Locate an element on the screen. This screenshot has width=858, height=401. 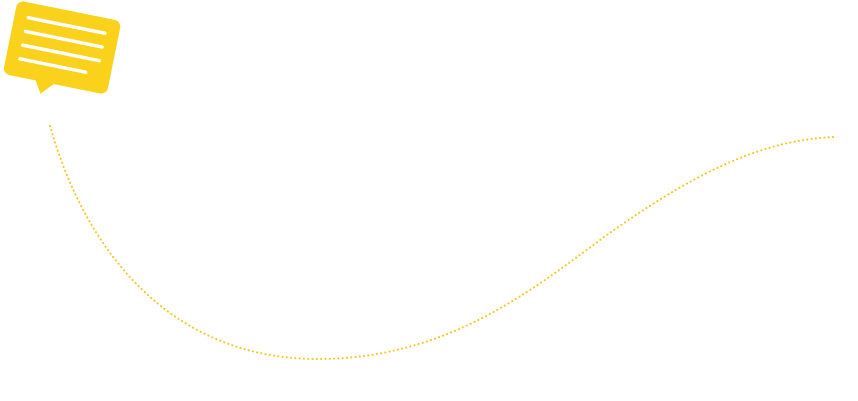
note-tail is located at coordinates (45, 86).